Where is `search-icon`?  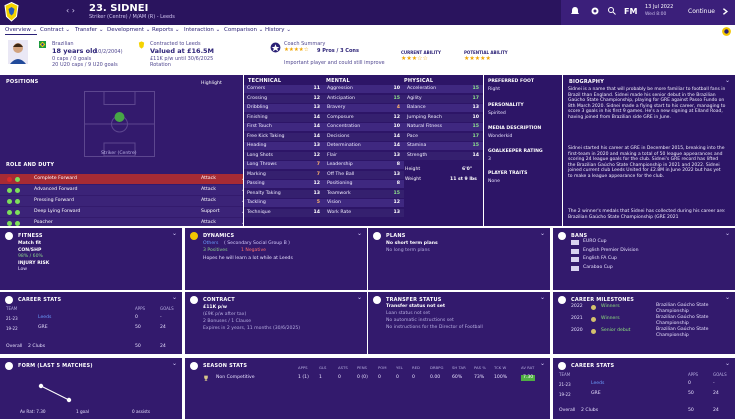 search-icon is located at coordinates (612, 11).